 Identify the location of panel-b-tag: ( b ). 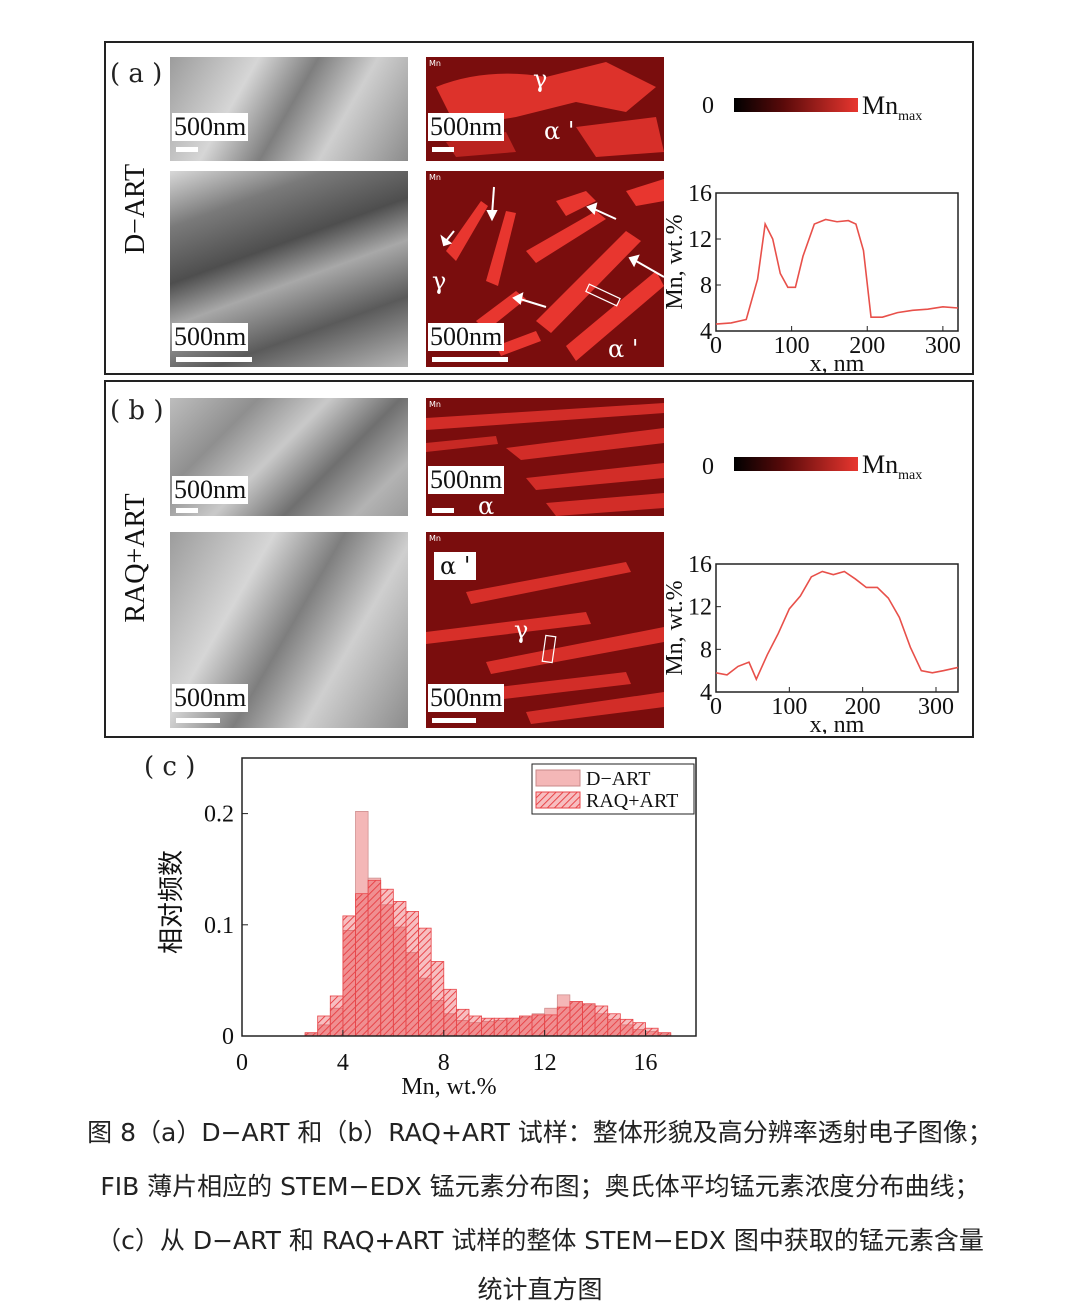
(137, 411).